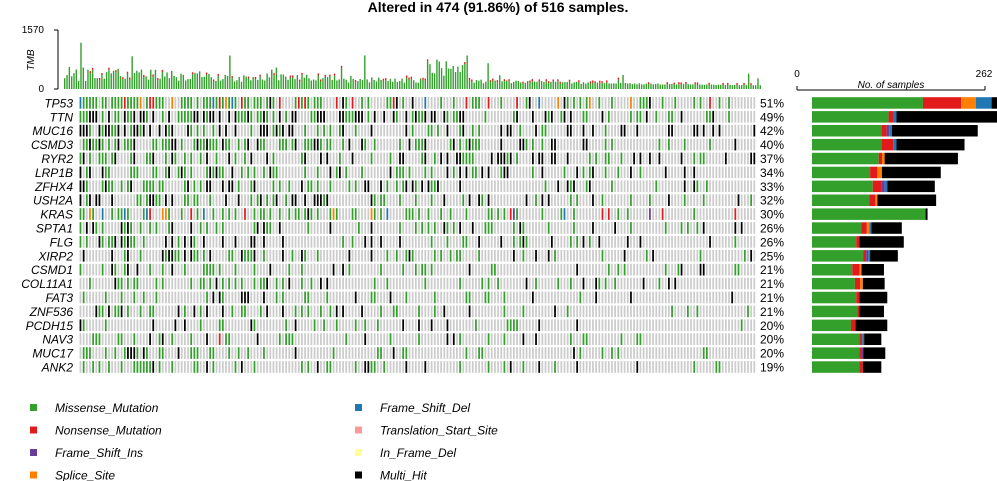  I want to click on gene-bar-muc17-multi-hit, so click(874, 353).